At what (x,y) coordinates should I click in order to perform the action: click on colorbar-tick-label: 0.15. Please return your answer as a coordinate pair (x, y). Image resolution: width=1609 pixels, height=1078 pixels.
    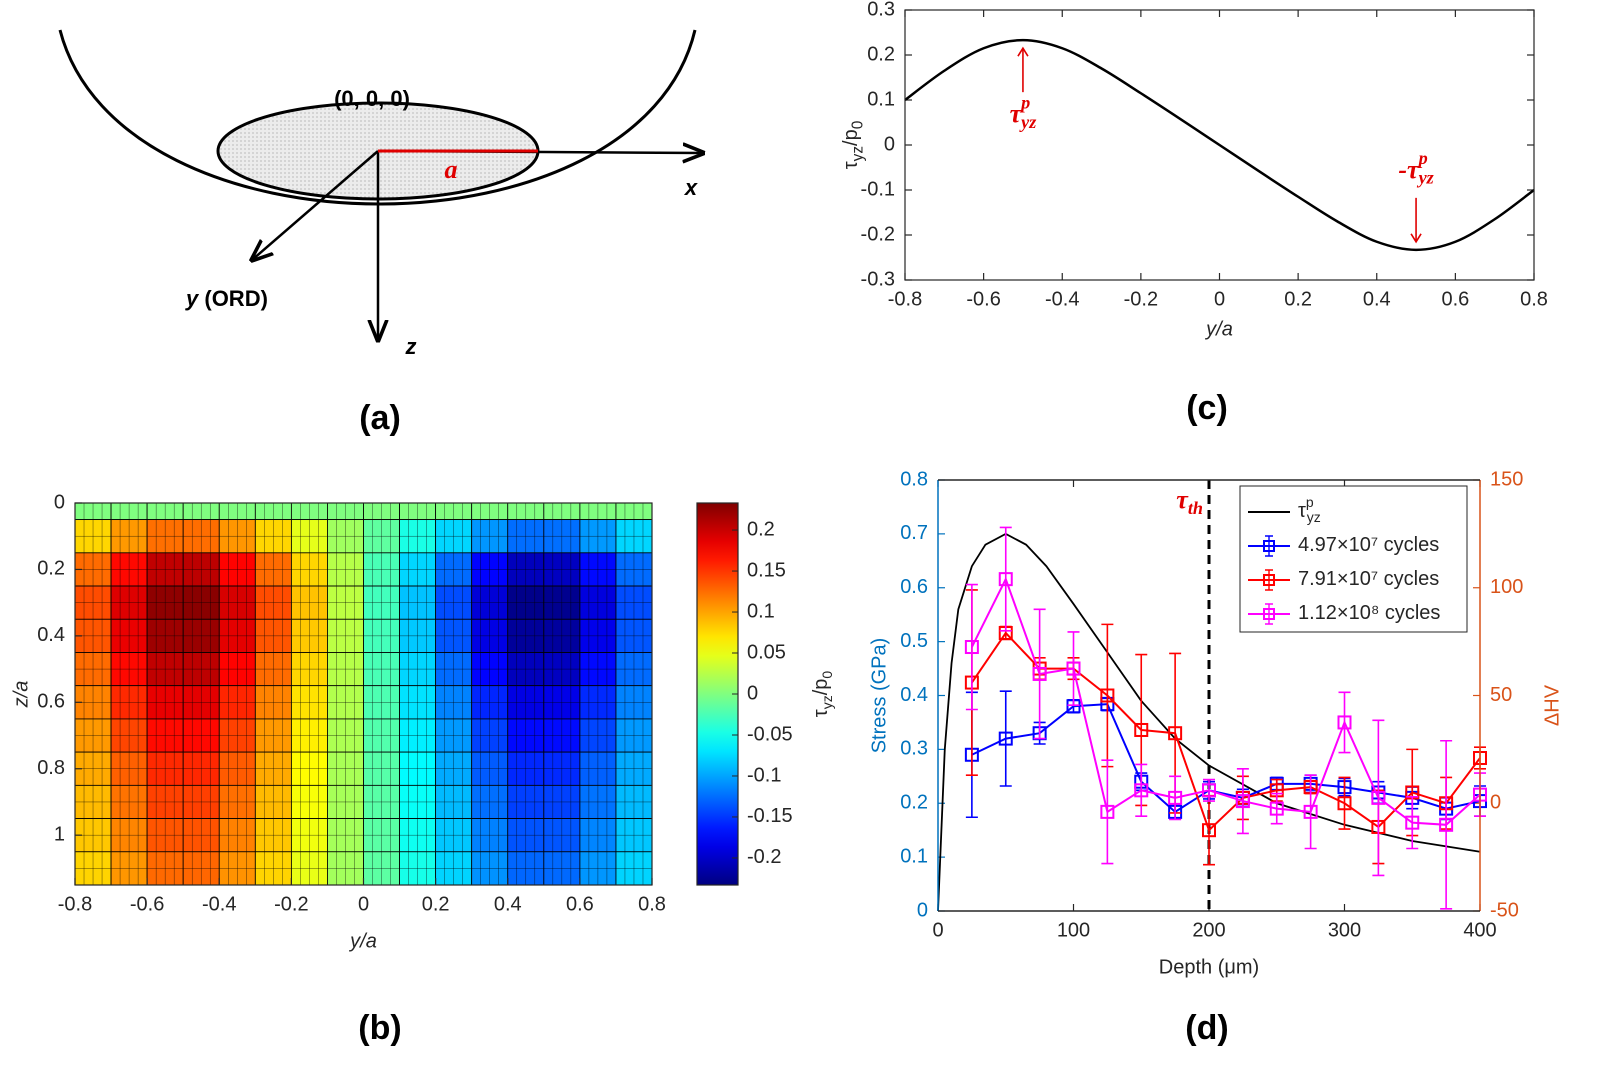
    Looking at the image, I should click on (766, 570).